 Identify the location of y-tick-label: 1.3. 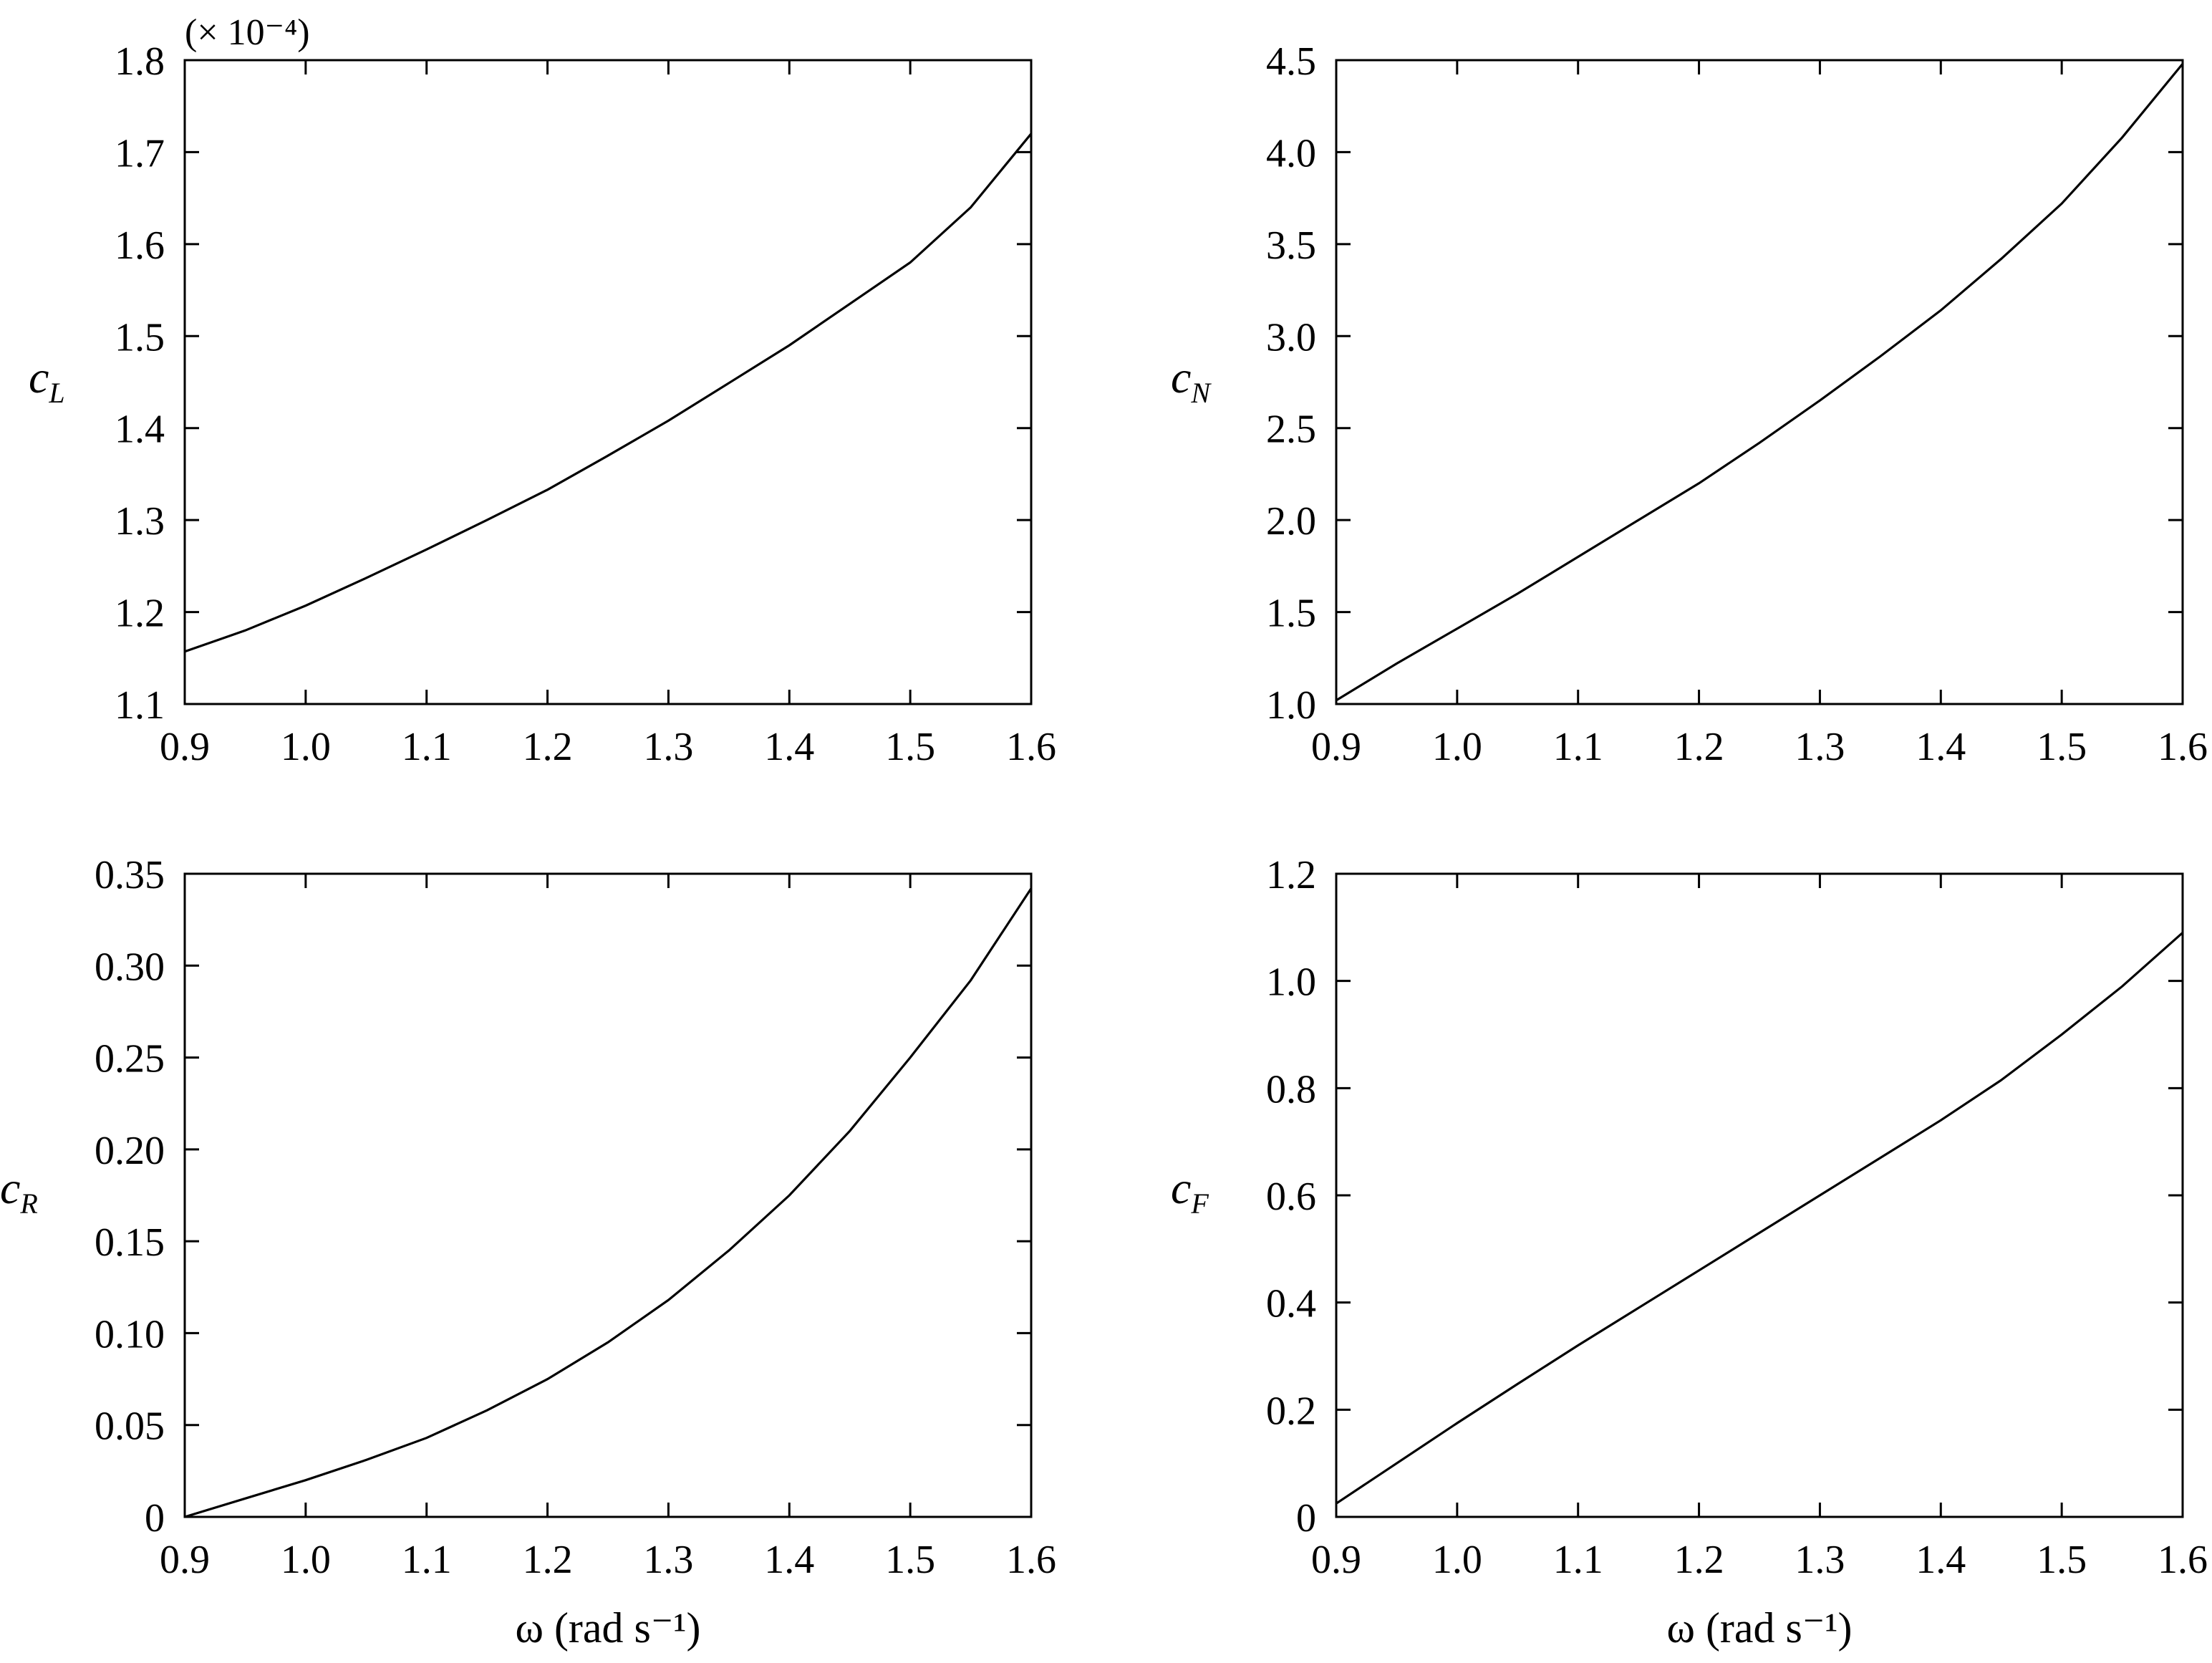
(140, 521).